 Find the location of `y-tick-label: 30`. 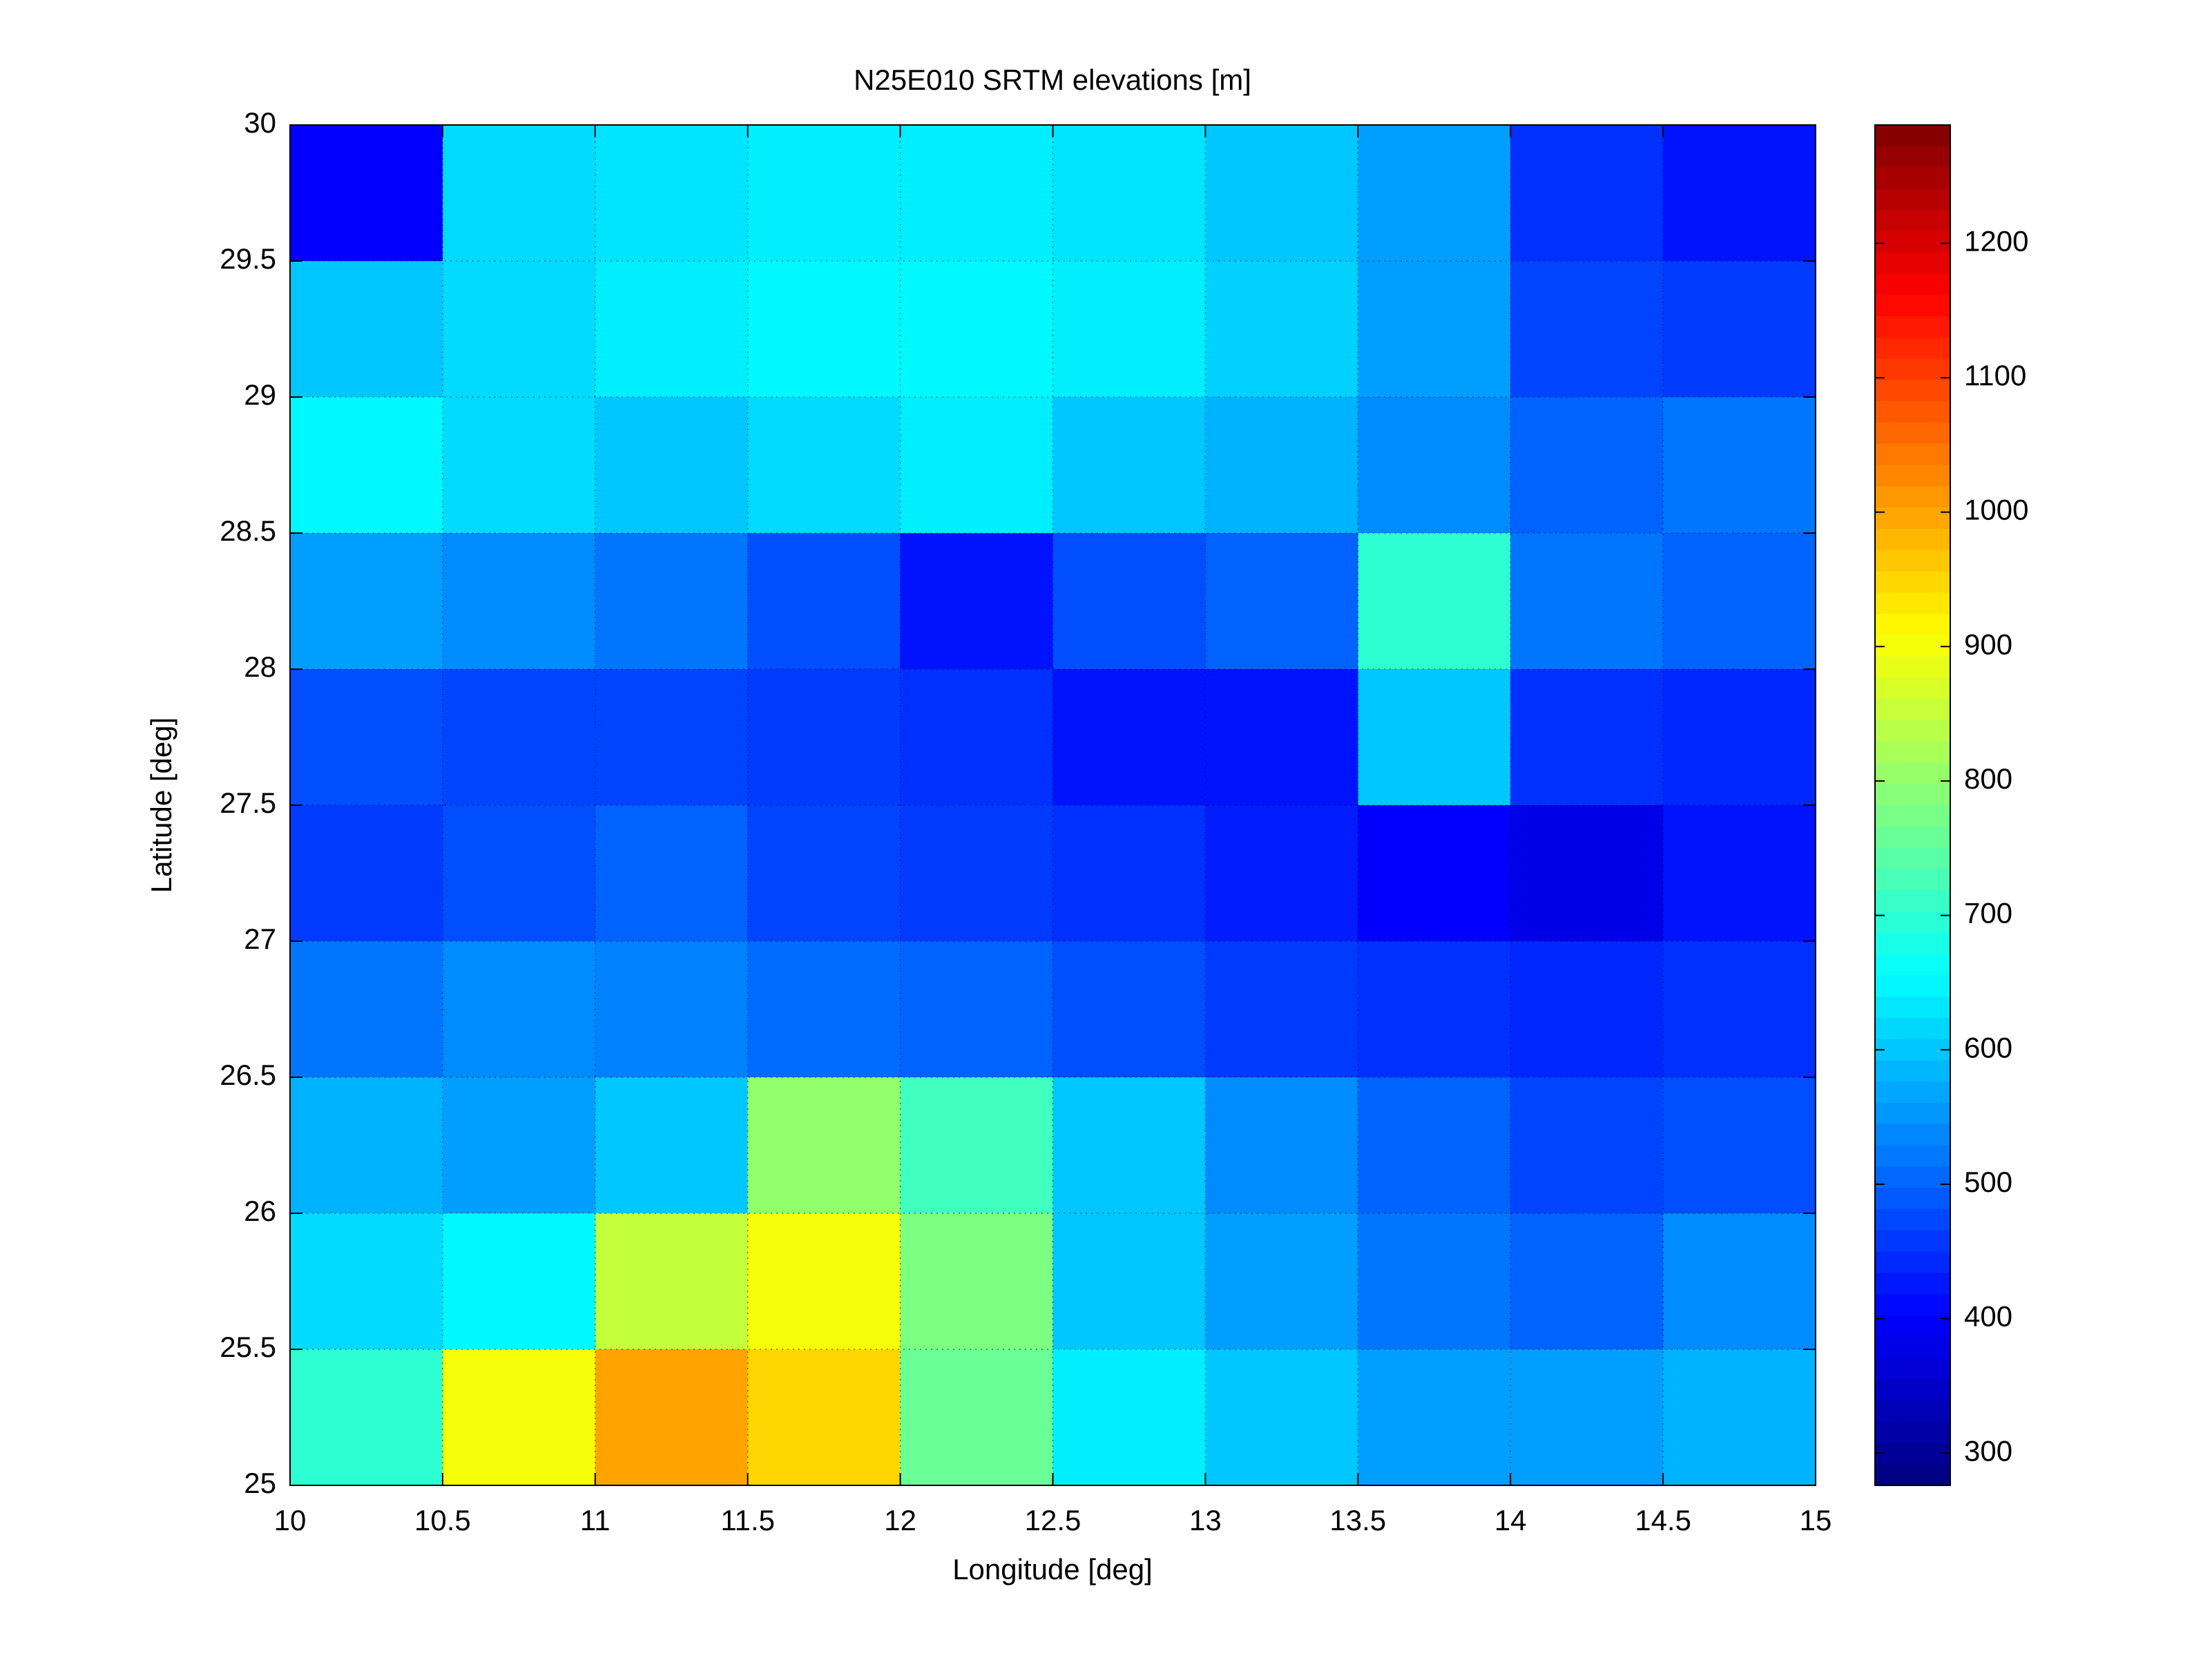

y-tick-label: 30 is located at coordinates (260, 122).